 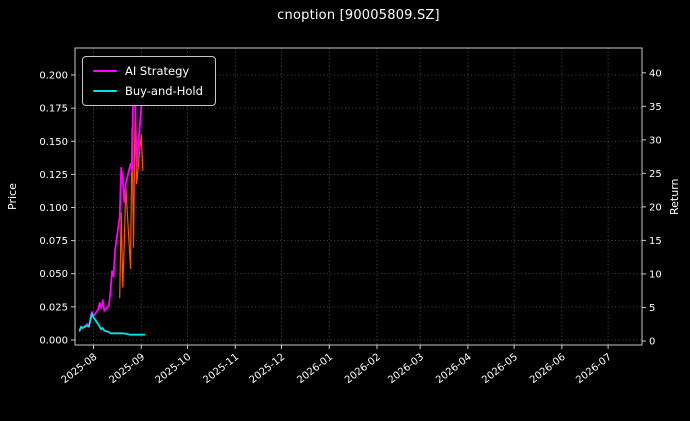 What do you see at coordinates (548, 369) in the screenshot?
I see `x-tick-label: 2026-06` at bounding box center [548, 369].